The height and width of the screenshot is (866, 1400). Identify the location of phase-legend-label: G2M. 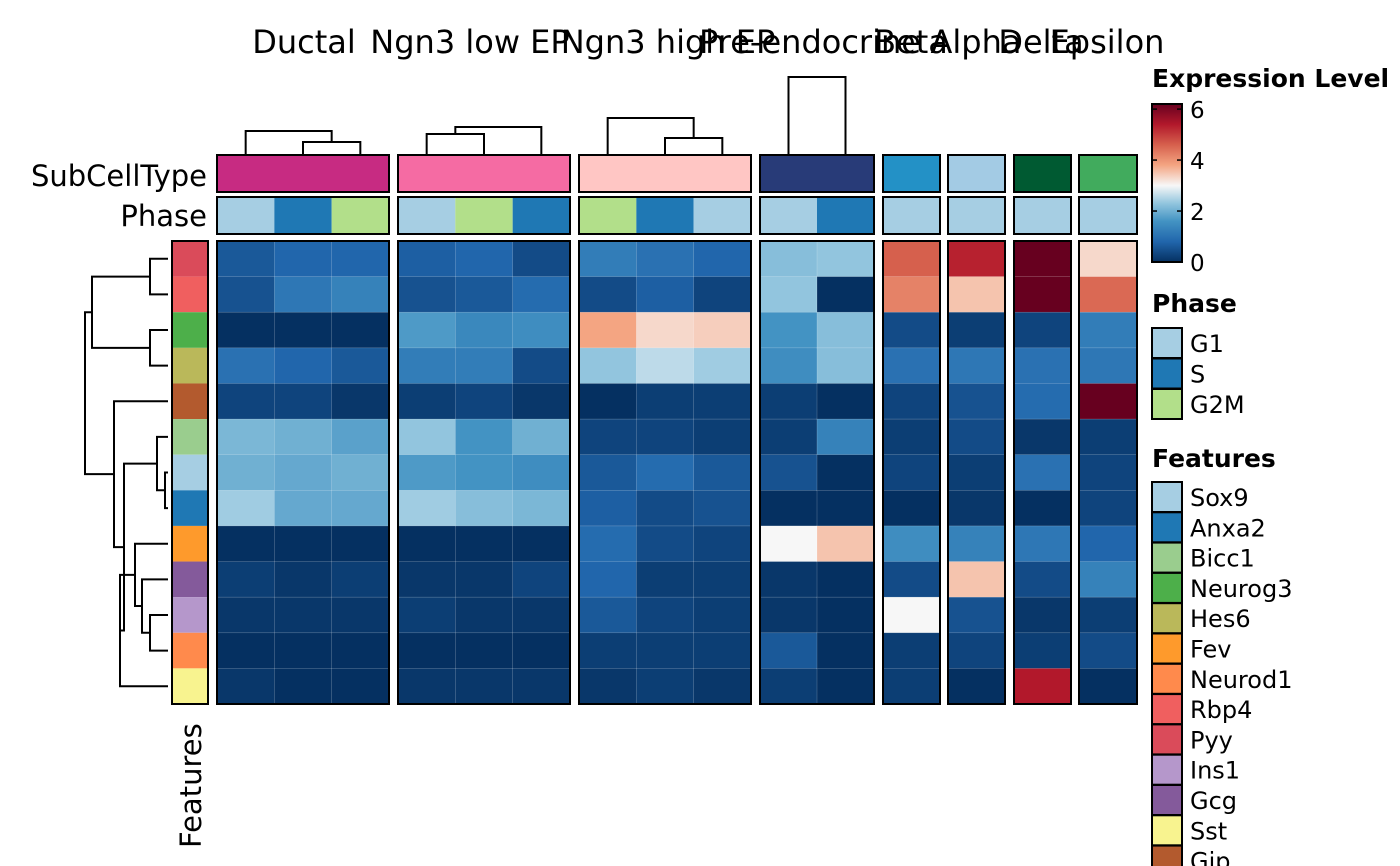
(1217, 405).